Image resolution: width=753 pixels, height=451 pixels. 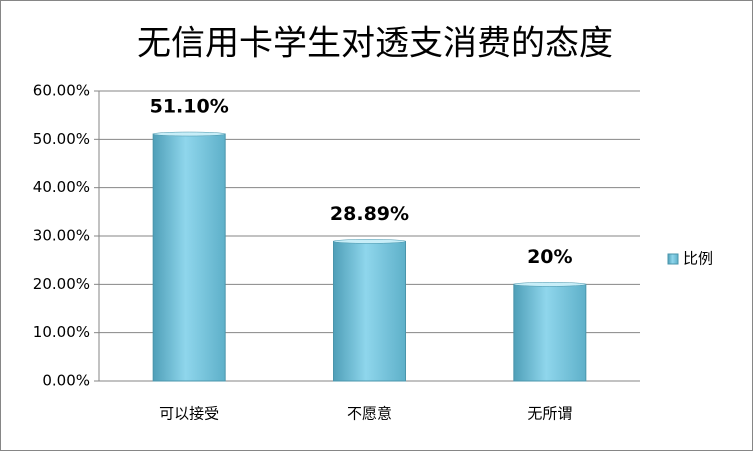 I want to click on x-tick-label: 可以接受, so click(x=189, y=414).